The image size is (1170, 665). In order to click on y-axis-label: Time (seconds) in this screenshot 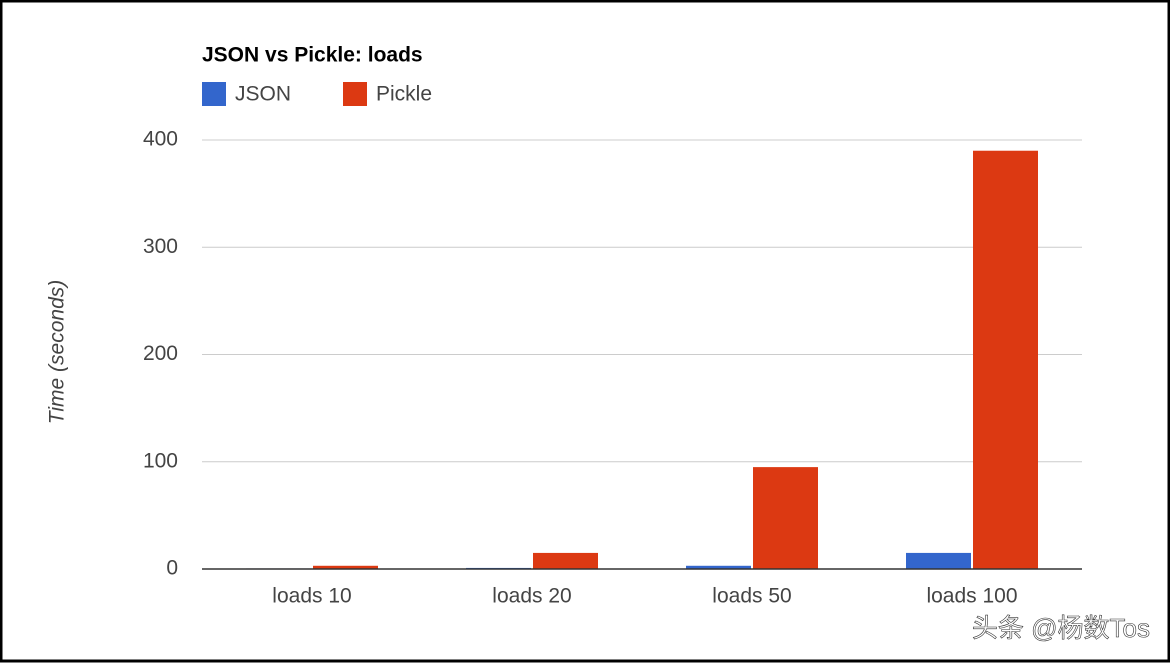, I will do `click(57, 352)`.